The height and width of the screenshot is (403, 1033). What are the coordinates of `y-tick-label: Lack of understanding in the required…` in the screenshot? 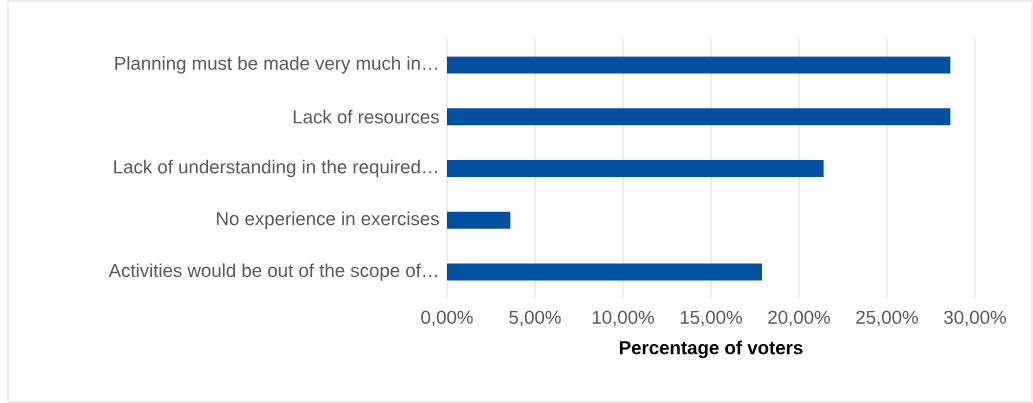 It's located at (276, 168).